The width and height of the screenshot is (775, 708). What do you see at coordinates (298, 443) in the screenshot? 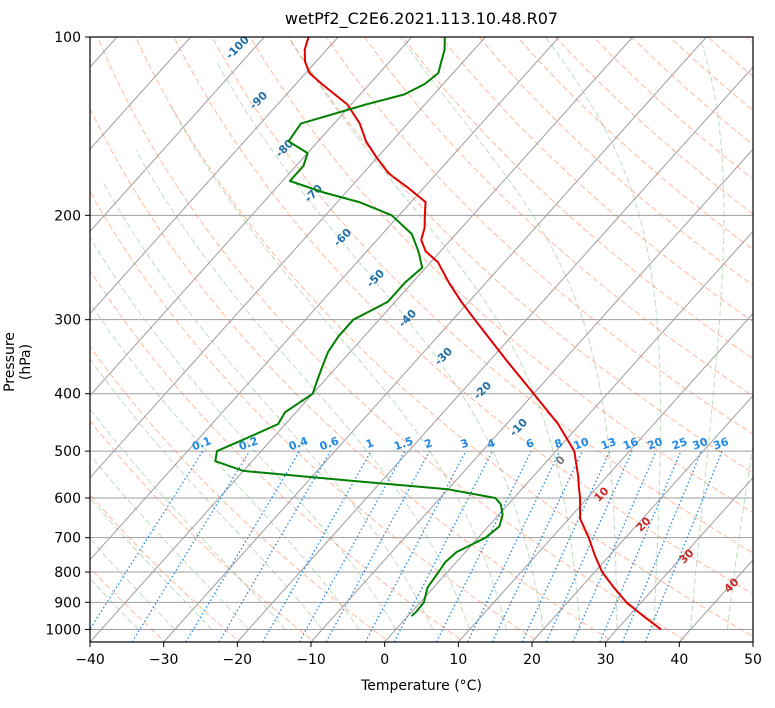
I see `mixing-ratio-label: 0.4` at bounding box center [298, 443].